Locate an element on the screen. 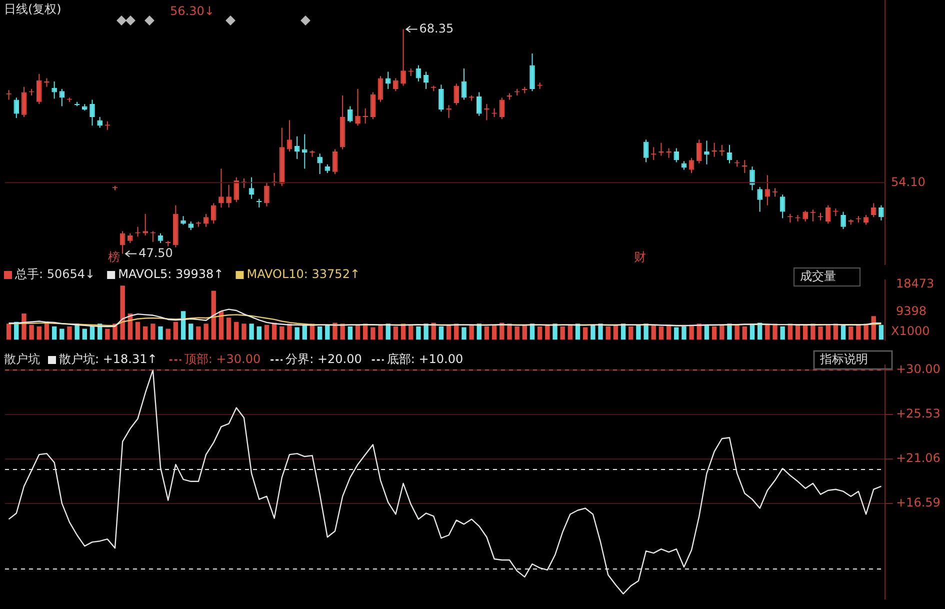 The height and width of the screenshot is (609, 945). y-tick-label: 9398 is located at coordinates (911, 311).